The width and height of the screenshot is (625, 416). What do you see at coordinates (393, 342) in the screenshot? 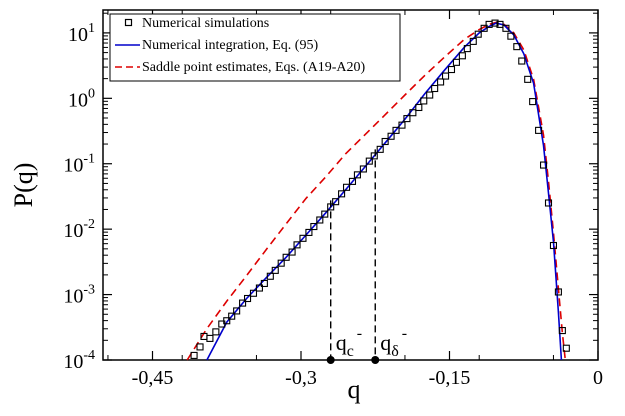
I see `annotation-qdelta: qδ-` at bounding box center [393, 342].